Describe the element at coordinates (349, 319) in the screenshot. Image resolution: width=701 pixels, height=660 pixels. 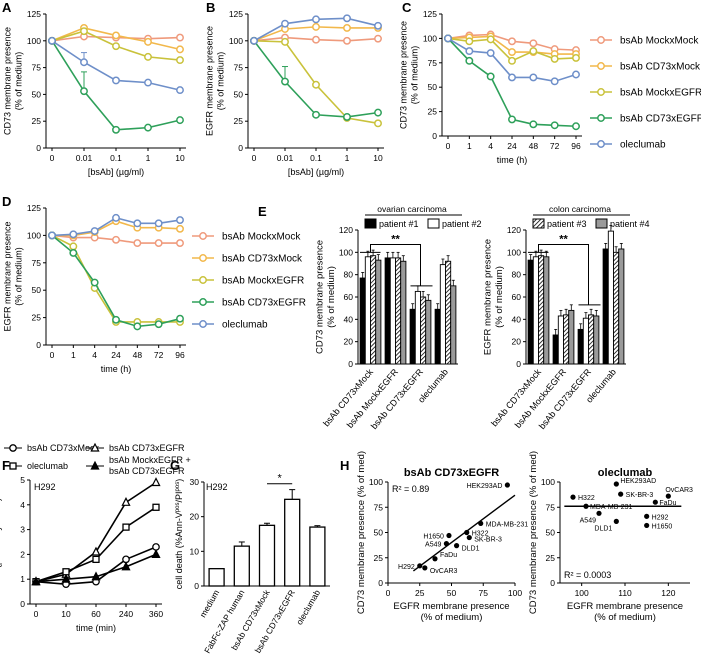
I see `y-tick-label: 40` at that location.